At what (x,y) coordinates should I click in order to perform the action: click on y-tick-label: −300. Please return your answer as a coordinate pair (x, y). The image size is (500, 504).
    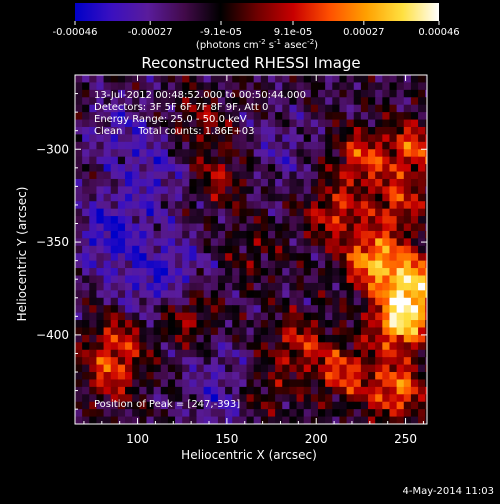
    Looking at the image, I should click on (52, 149).